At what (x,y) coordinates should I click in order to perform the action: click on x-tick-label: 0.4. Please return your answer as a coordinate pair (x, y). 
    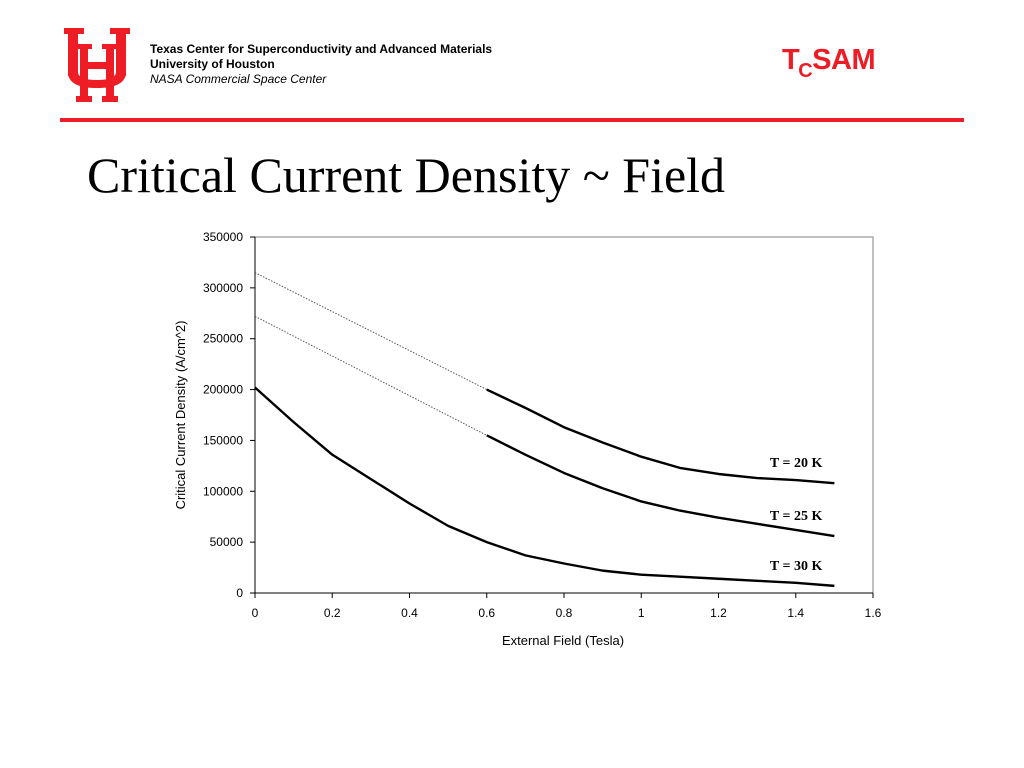
    Looking at the image, I should click on (409, 613).